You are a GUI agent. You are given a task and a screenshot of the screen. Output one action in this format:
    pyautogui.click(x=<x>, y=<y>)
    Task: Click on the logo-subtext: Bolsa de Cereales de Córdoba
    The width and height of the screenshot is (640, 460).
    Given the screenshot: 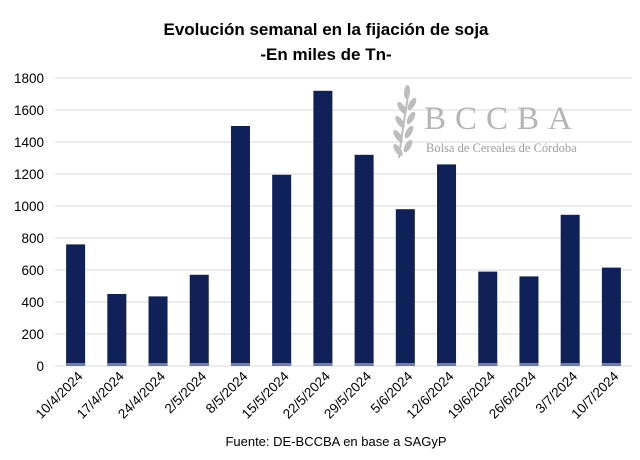 What is the action you would take?
    pyautogui.click(x=501, y=148)
    